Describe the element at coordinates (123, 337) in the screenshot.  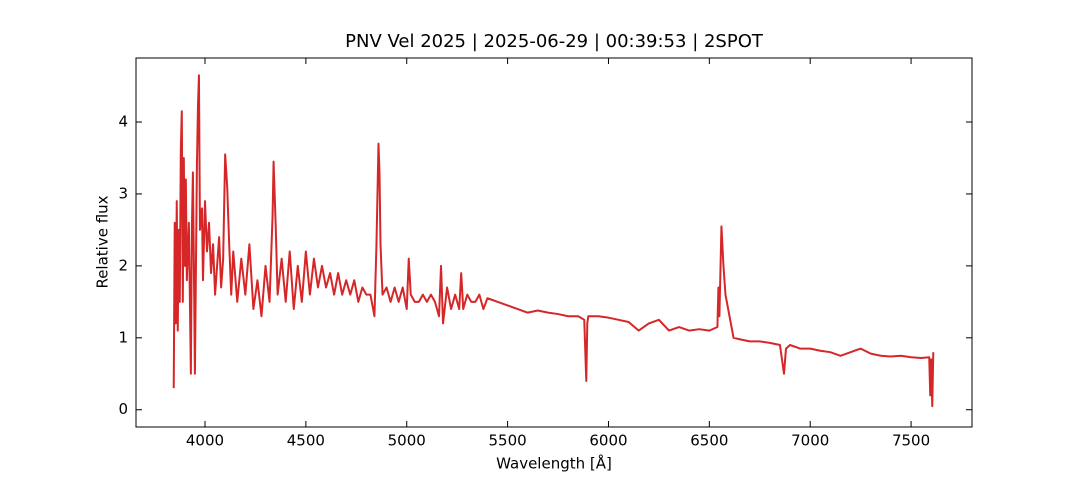
I see `y-tick-label: 1` at that location.